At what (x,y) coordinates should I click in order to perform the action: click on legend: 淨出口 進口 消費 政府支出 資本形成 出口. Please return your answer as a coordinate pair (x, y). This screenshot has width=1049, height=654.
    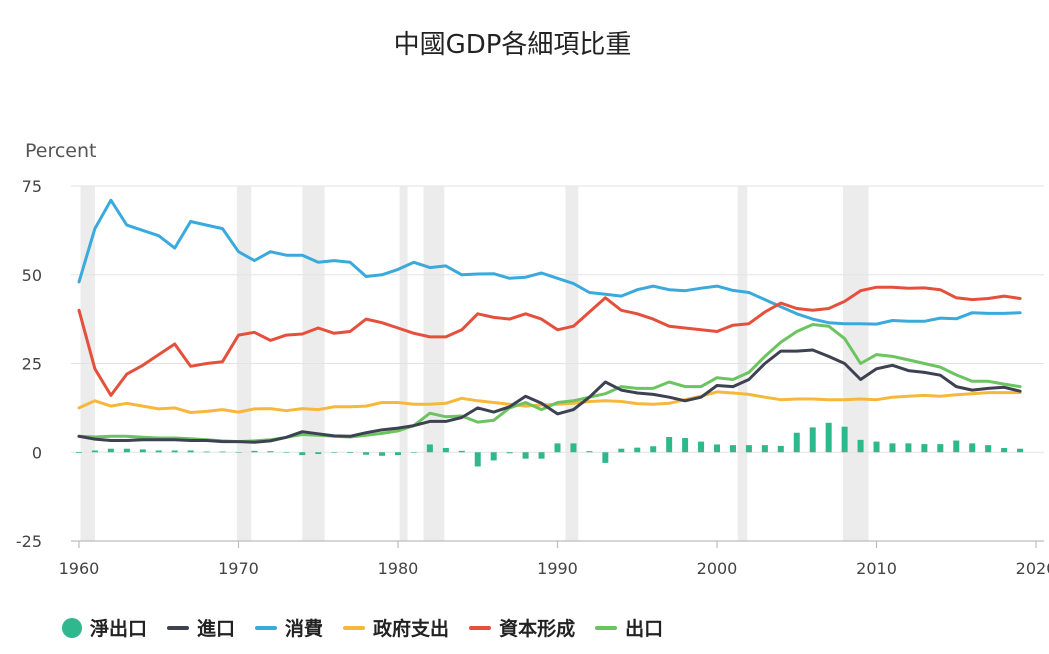
    Looking at the image, I should click on (372, 627).